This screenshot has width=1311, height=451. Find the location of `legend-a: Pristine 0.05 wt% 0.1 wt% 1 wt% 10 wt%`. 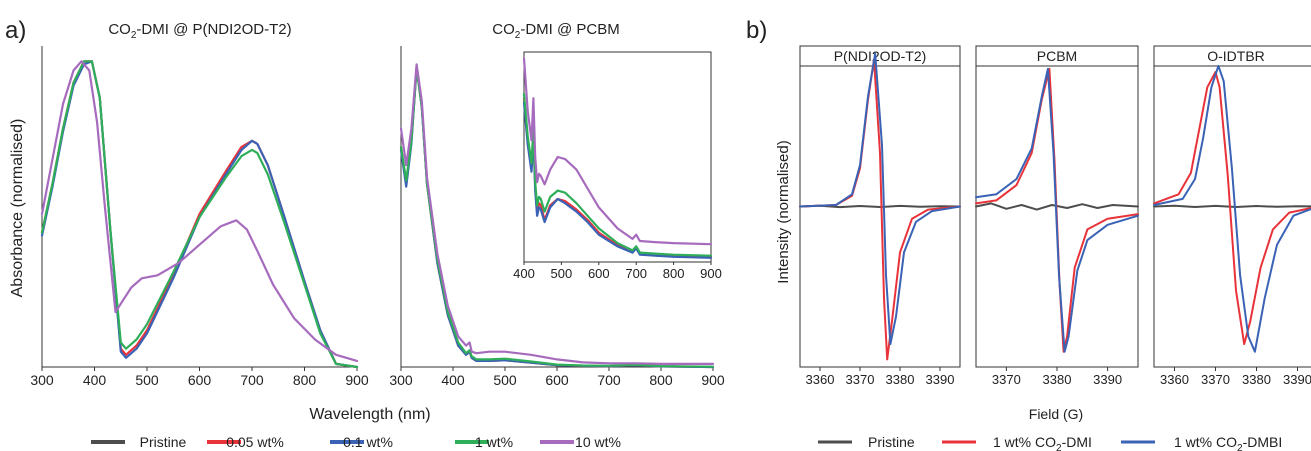

legend-a: Pristine 0.05 wt% 0.1 wt% 1 wt% 10 wt% is located at coordinates (356, 442).